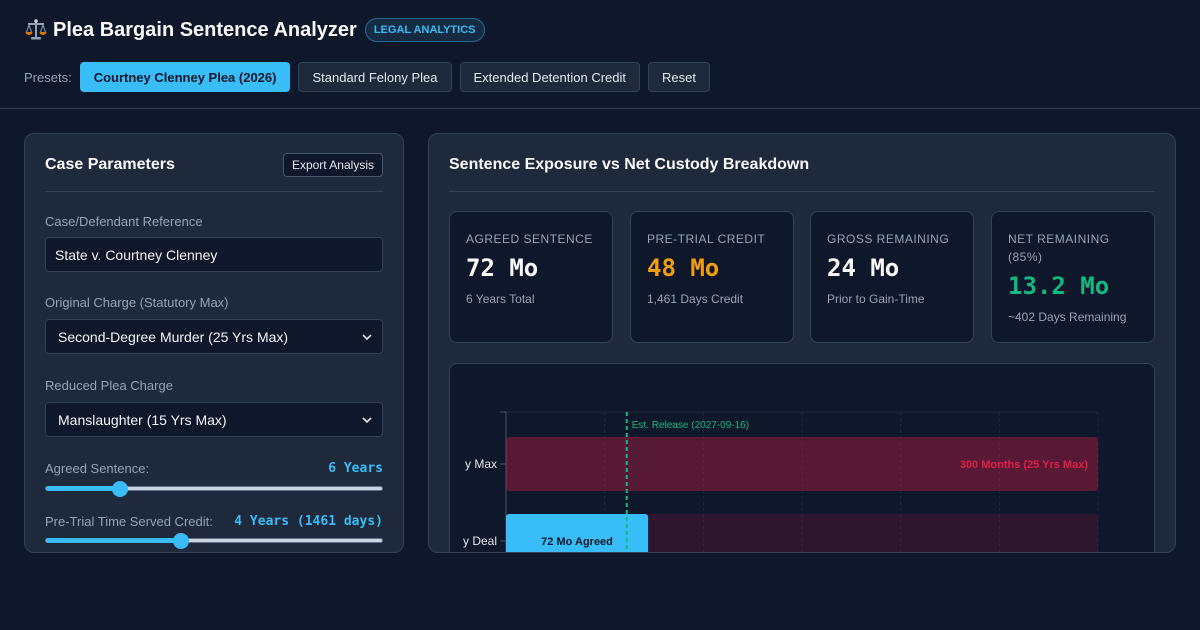  I want to click on credit-value: 4 Years (1461 days), so click(308, 521).